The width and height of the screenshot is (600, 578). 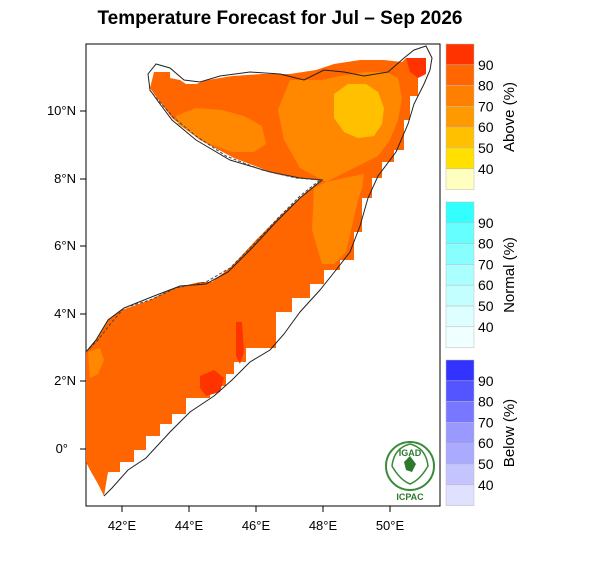 I want to click on lat-axis: 10°N 8°N 6°N 4°N 2°N 0°, so click(x=66, y=279).